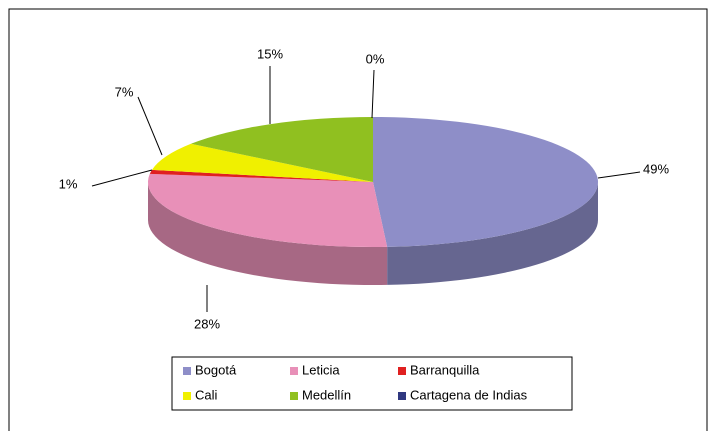 This screenshot has width=716, height=436. What do you see at coordinates (445, 369) in the screenshot?
I see `legend-label: Barranquilla` at bounding box center [445, 369].